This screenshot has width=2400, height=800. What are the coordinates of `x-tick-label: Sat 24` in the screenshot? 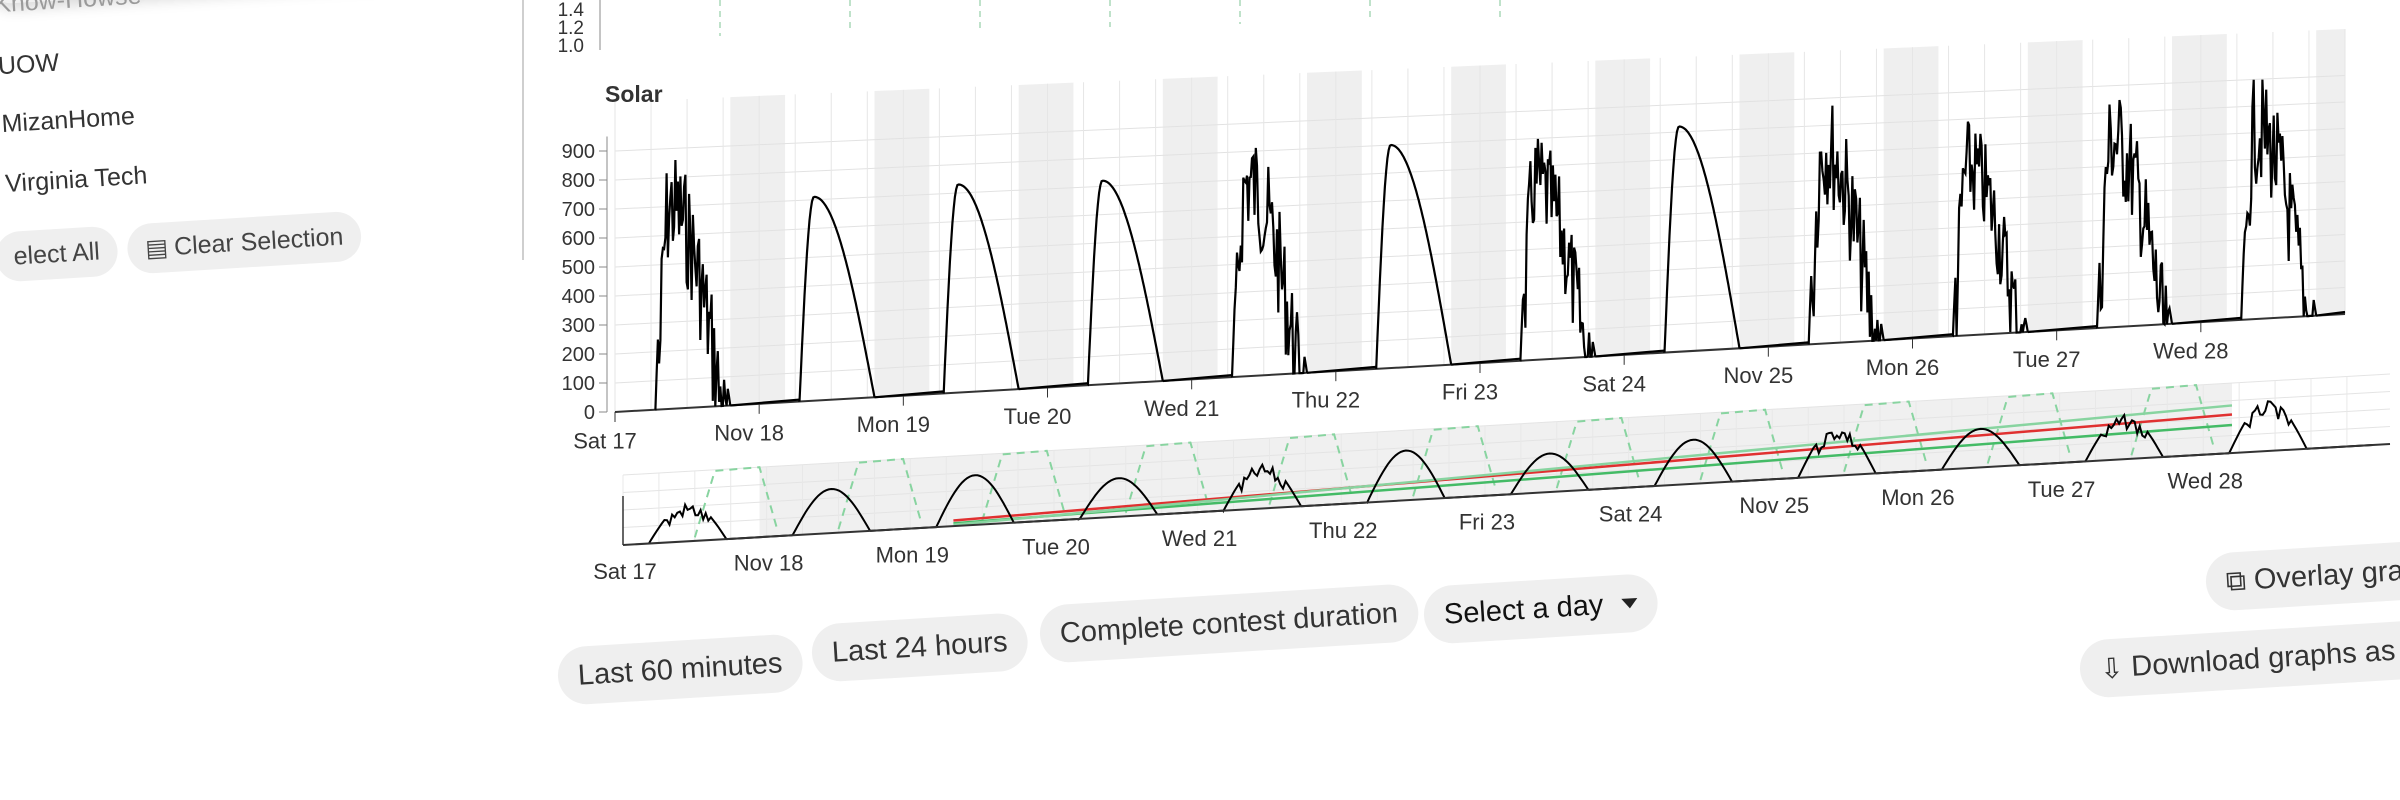 It's located at (1614, 383).